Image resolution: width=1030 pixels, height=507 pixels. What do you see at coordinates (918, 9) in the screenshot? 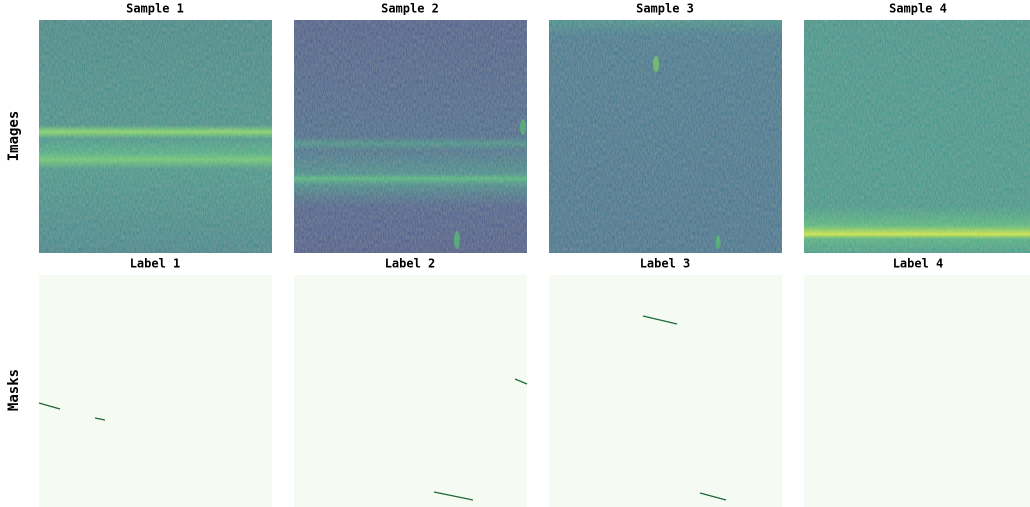
I see `panel-title: Sample 4` at bounding box center [918, 9].